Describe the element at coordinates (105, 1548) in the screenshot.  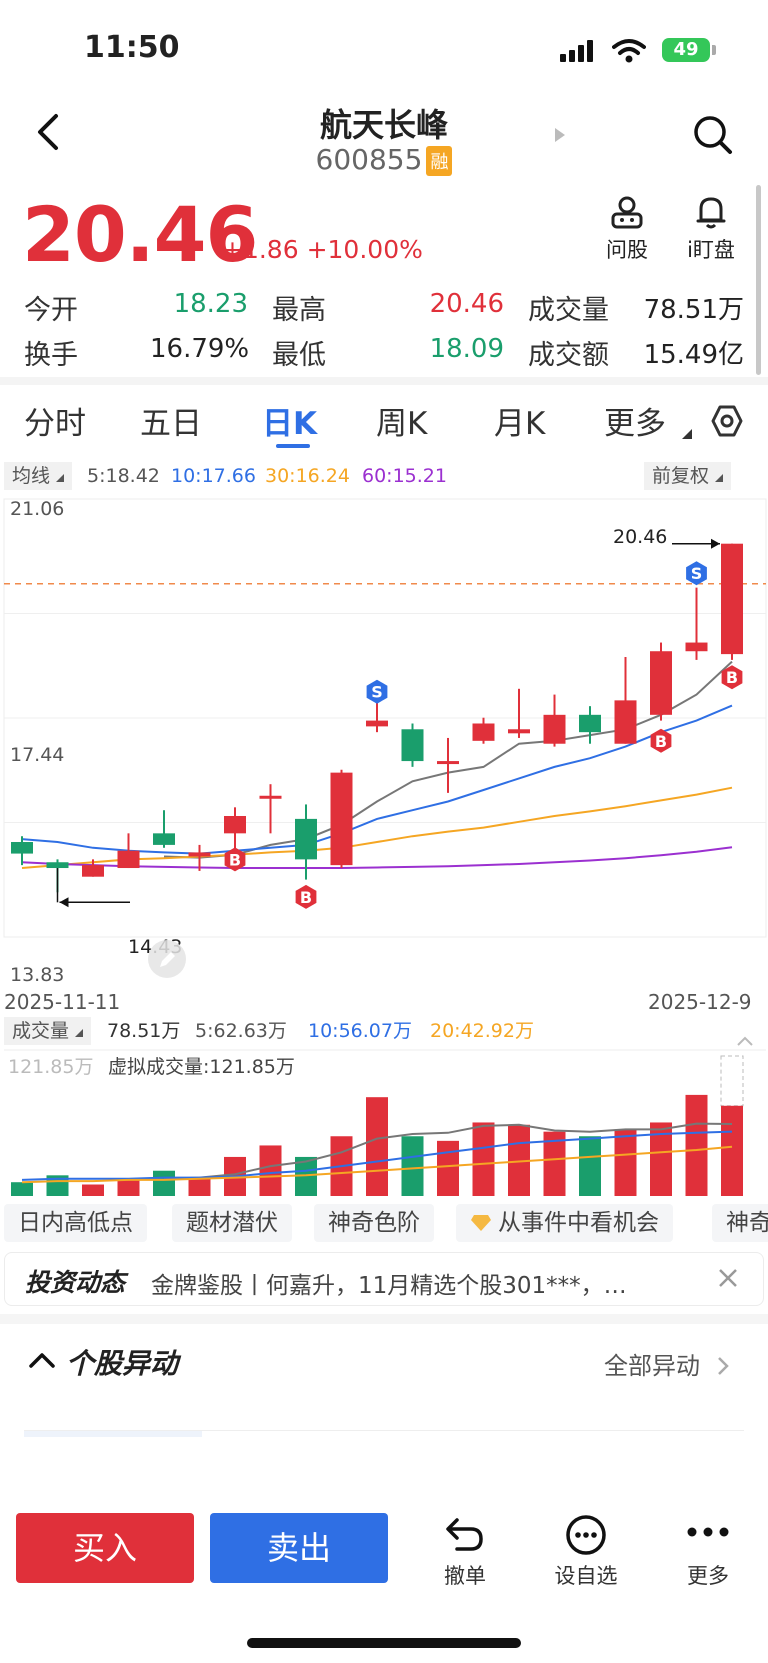
I see `buy-button: 买入` at that location.